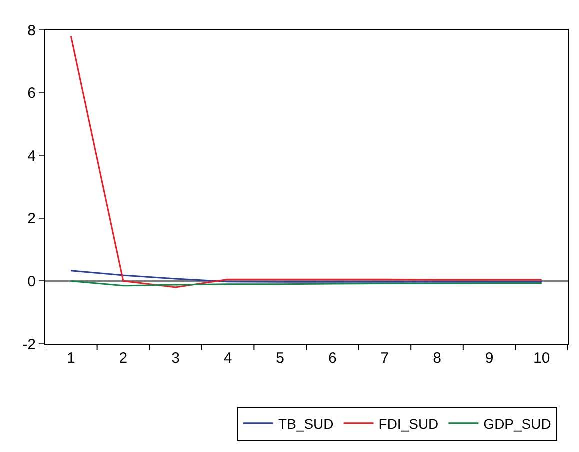 The height and width of the screenshot is (452, 579). I want to click on y-tick-label: 6, so click(32, 93).